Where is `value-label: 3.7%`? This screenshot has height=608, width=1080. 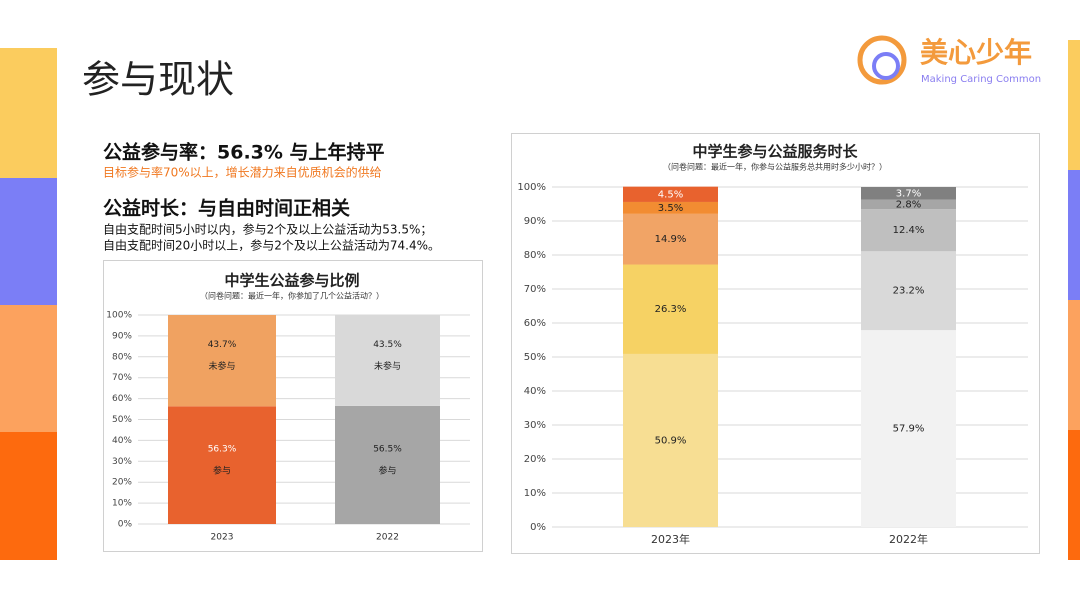
value-label: 3.7% is located at coordinates (908, 193).